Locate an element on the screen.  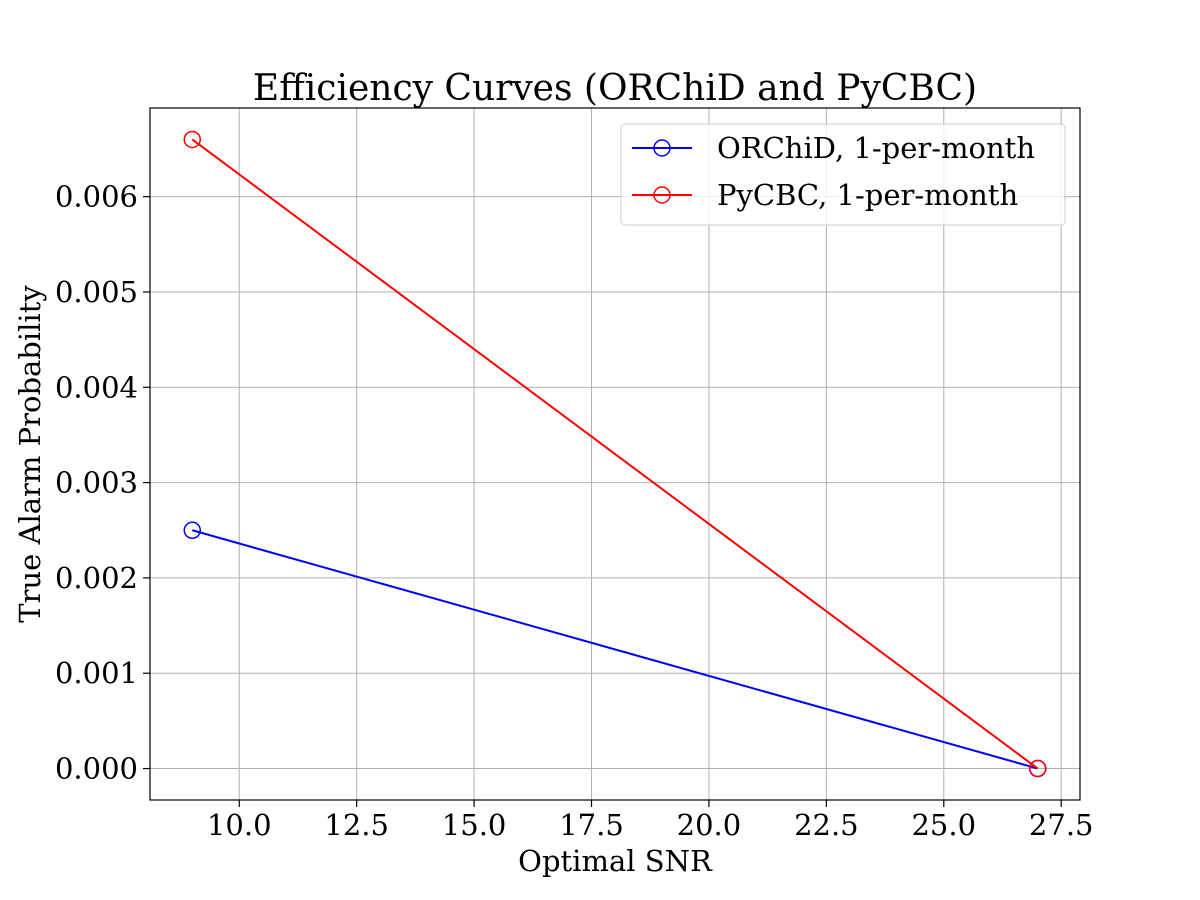
x-tick-label: 22.5 is located at coordinates (826, 825).